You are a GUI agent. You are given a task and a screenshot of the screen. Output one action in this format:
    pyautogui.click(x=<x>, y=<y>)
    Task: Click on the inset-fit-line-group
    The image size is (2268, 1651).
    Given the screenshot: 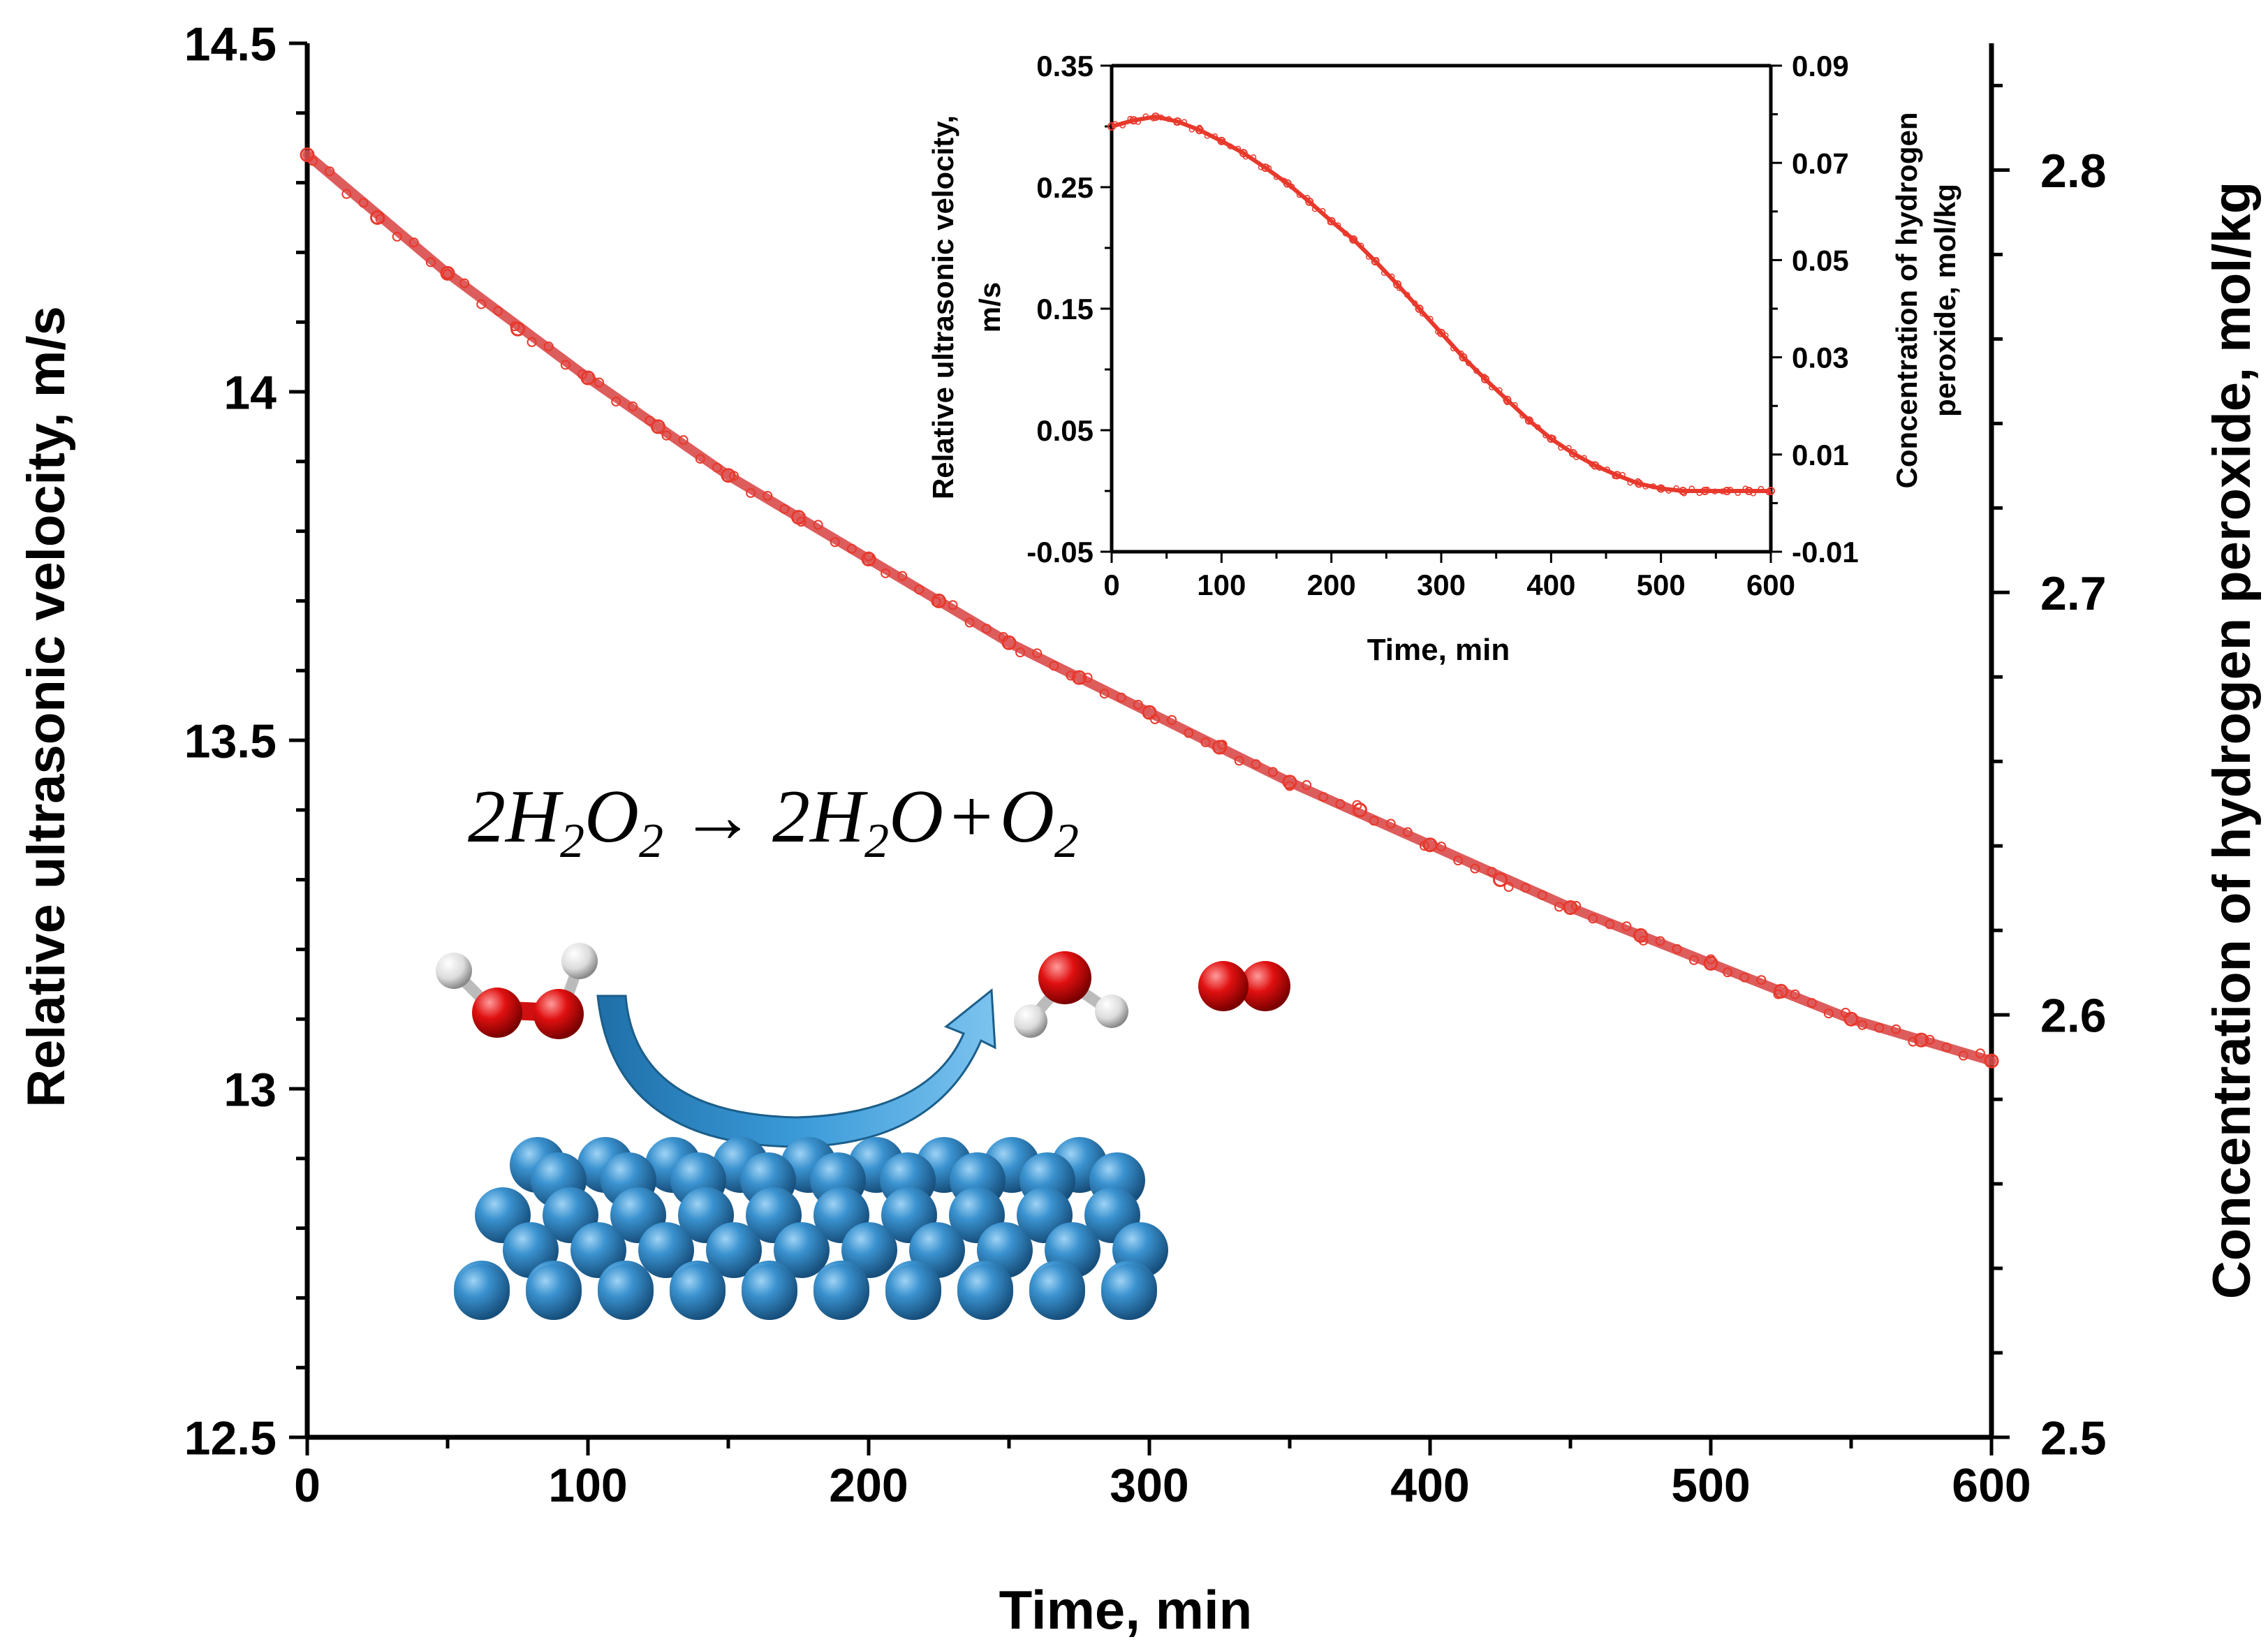 What is the action you would take?
    pyautogui.click(x=1441, y=304)
    